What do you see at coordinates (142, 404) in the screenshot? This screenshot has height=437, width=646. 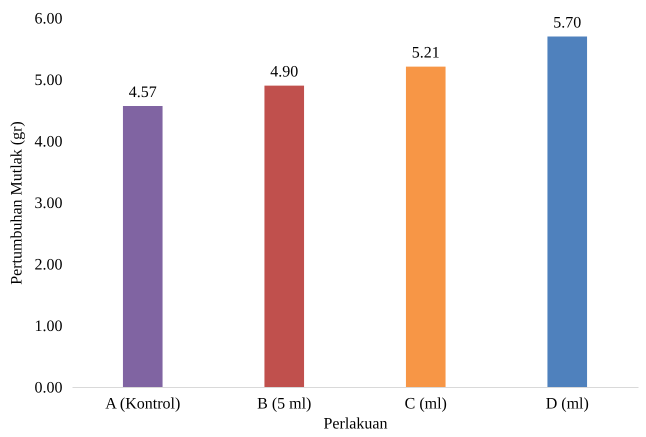 I see `x-tick-label: A (Kontrol)` at bounding box center [142, 404].